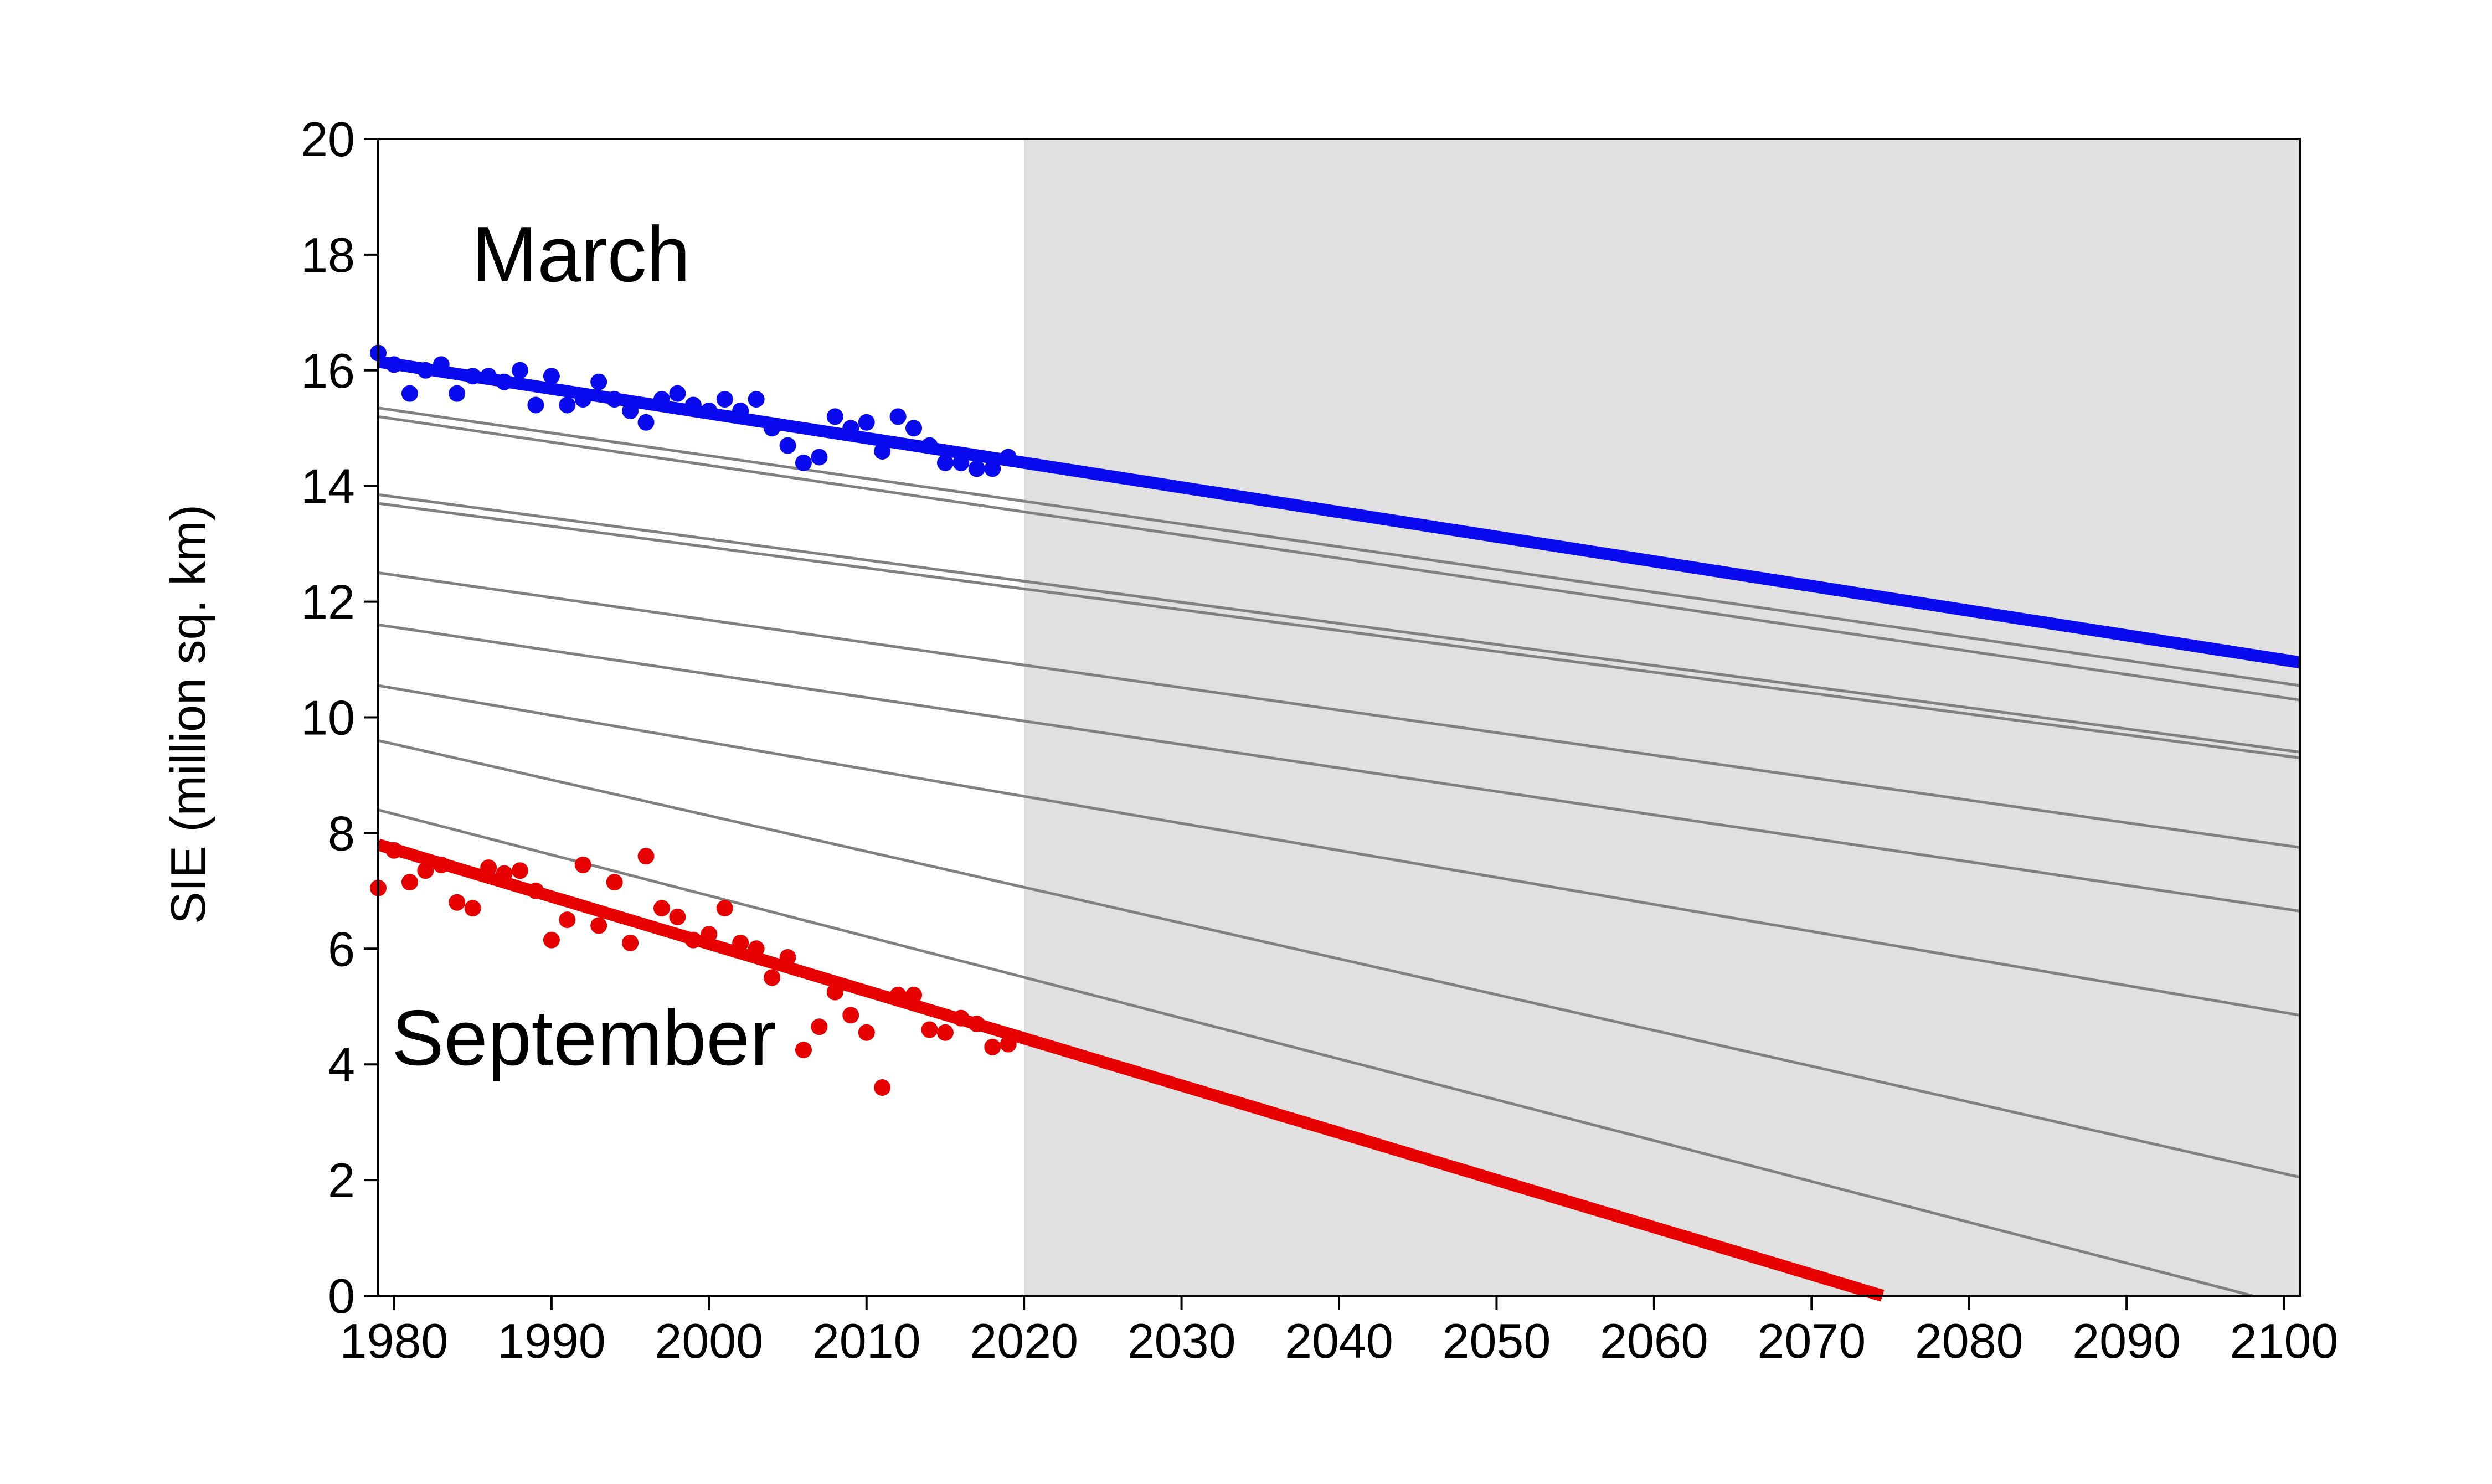  I want to click on march-point-2010, so click(866, 422).